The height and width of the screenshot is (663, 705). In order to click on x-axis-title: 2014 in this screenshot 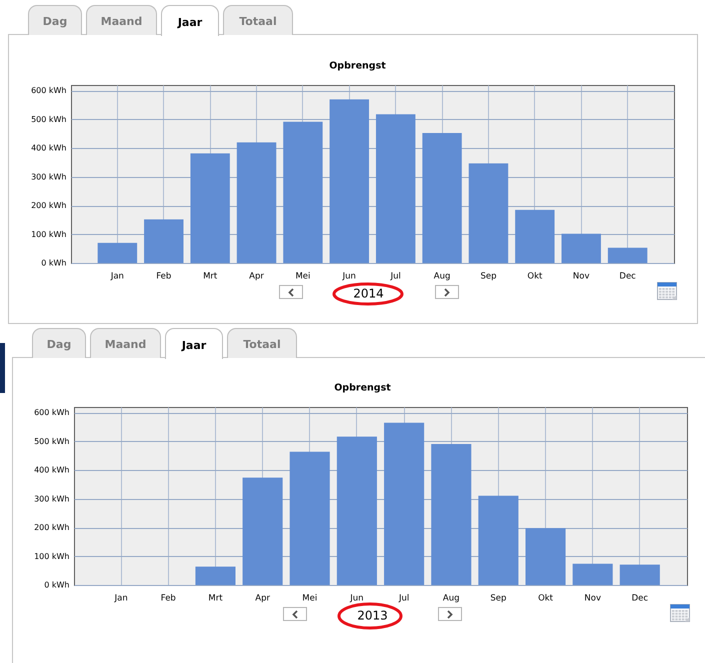, I will do `click(368, 293)`.